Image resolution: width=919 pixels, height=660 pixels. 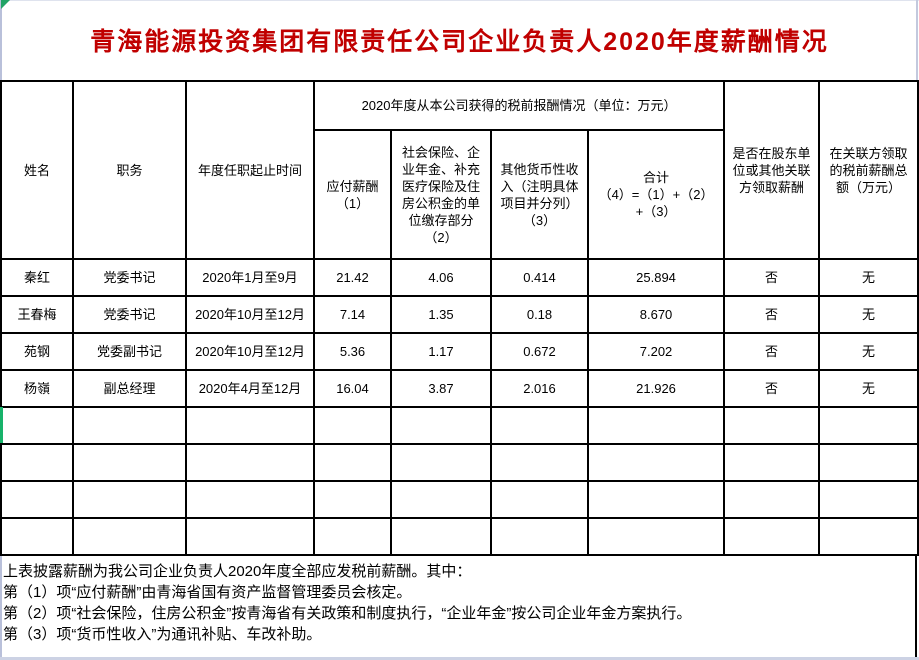 What do you see at coordinates (37, 277) in the screenshot?
I see `cell-name: 秦红` at bounding box center [37, 277].